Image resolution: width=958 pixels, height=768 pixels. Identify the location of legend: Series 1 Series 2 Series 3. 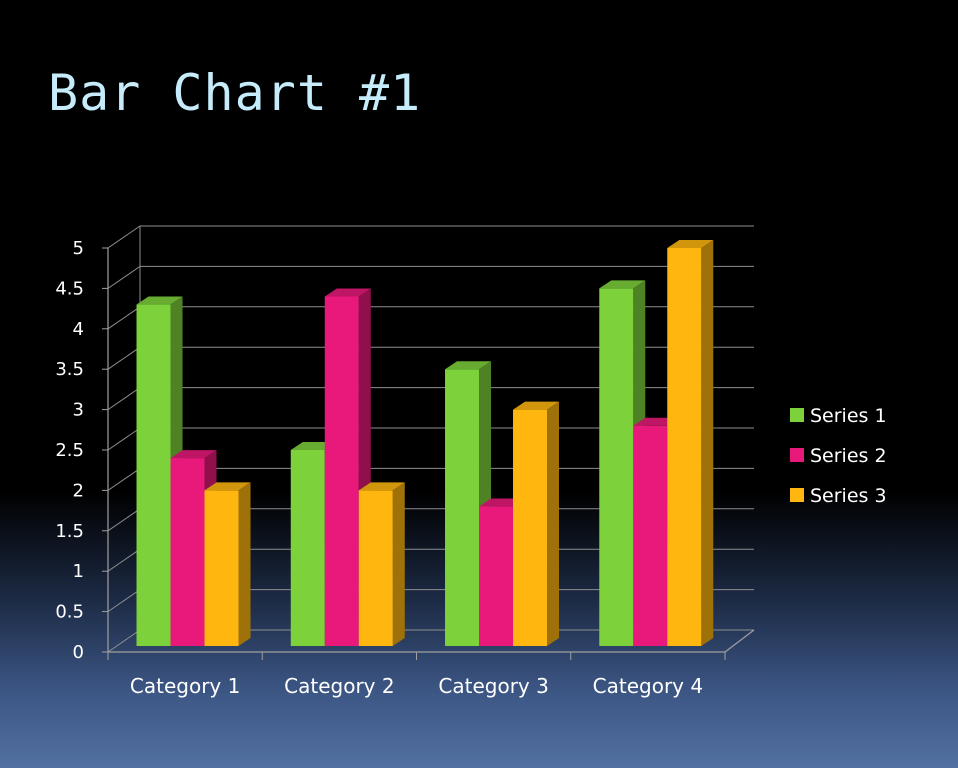
(838, 456).